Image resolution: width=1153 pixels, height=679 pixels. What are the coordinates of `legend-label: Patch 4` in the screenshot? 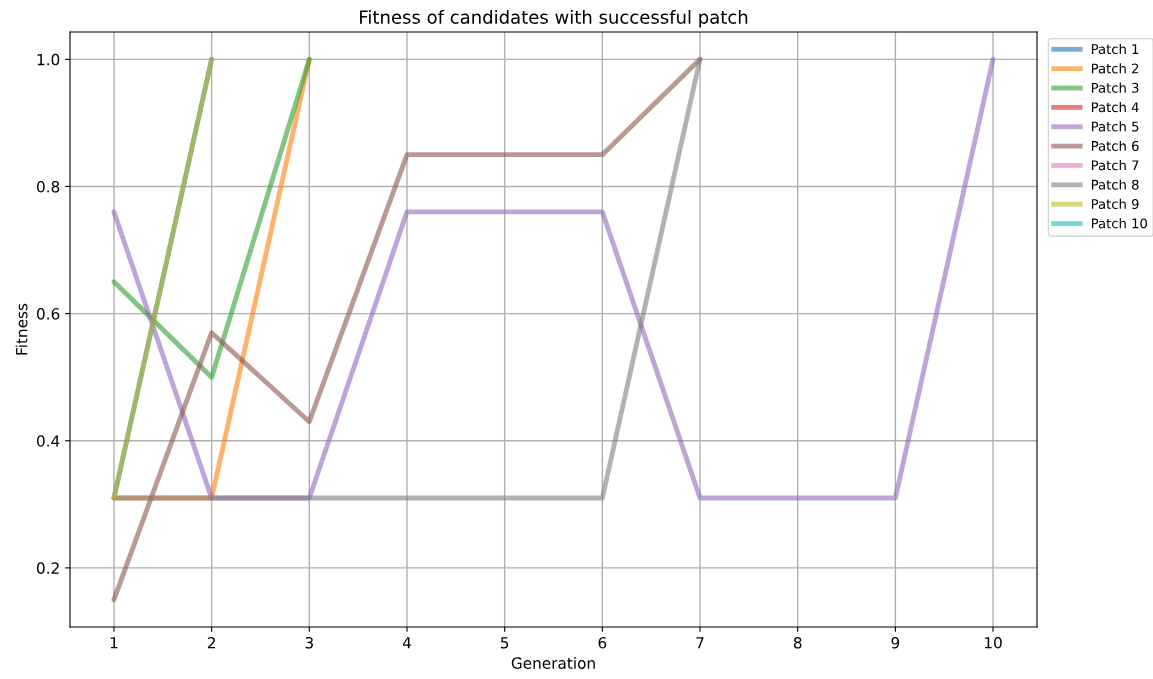 It's located at (1115, 107).